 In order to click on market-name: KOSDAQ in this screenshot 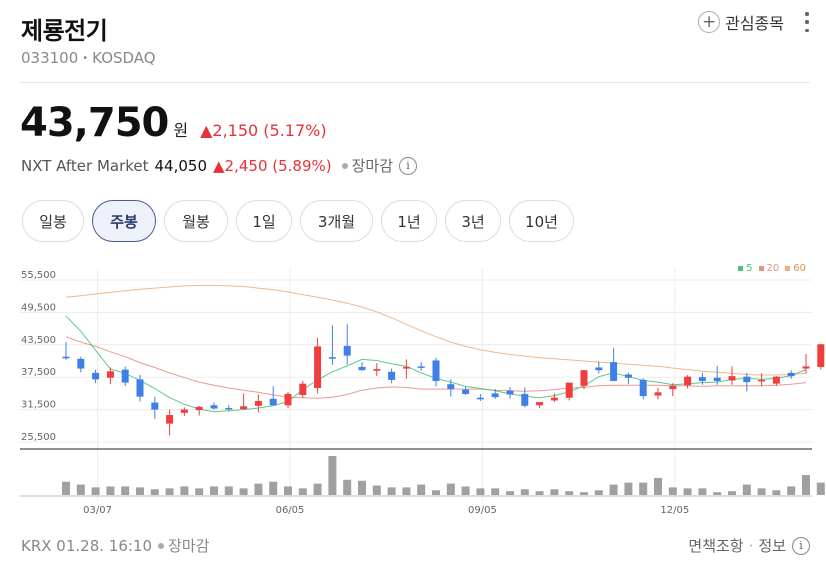, I will do `click(124, 58)`.